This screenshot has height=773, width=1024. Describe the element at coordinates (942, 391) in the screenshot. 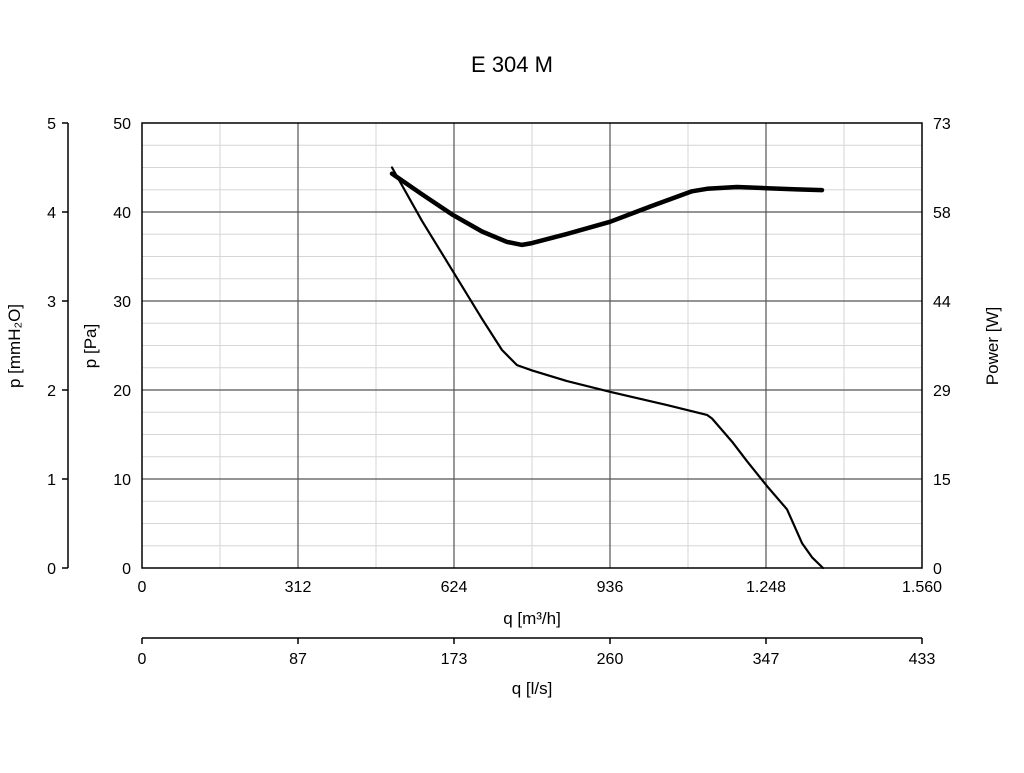

I see `yright-tick-label: 29` at that location.